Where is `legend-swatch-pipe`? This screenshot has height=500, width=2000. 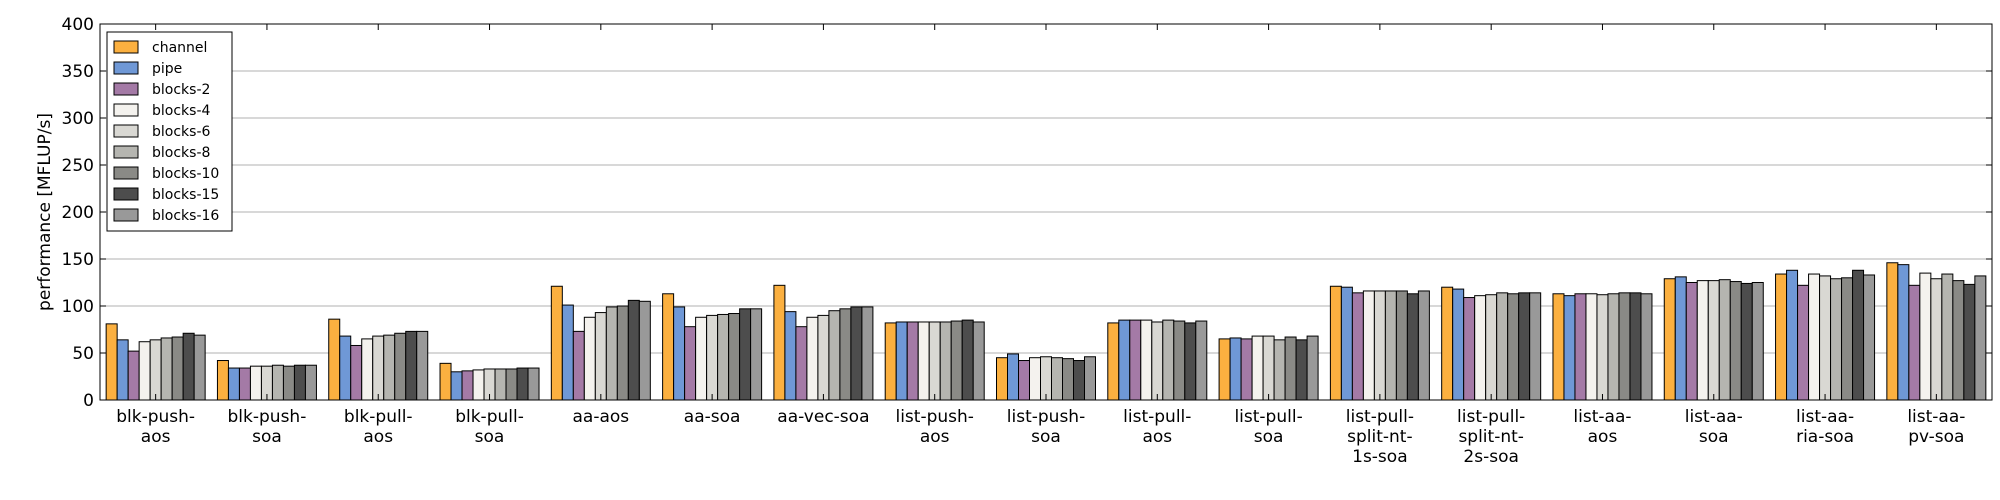
legend-swatch-pipe is located at coordinates (126, 68).